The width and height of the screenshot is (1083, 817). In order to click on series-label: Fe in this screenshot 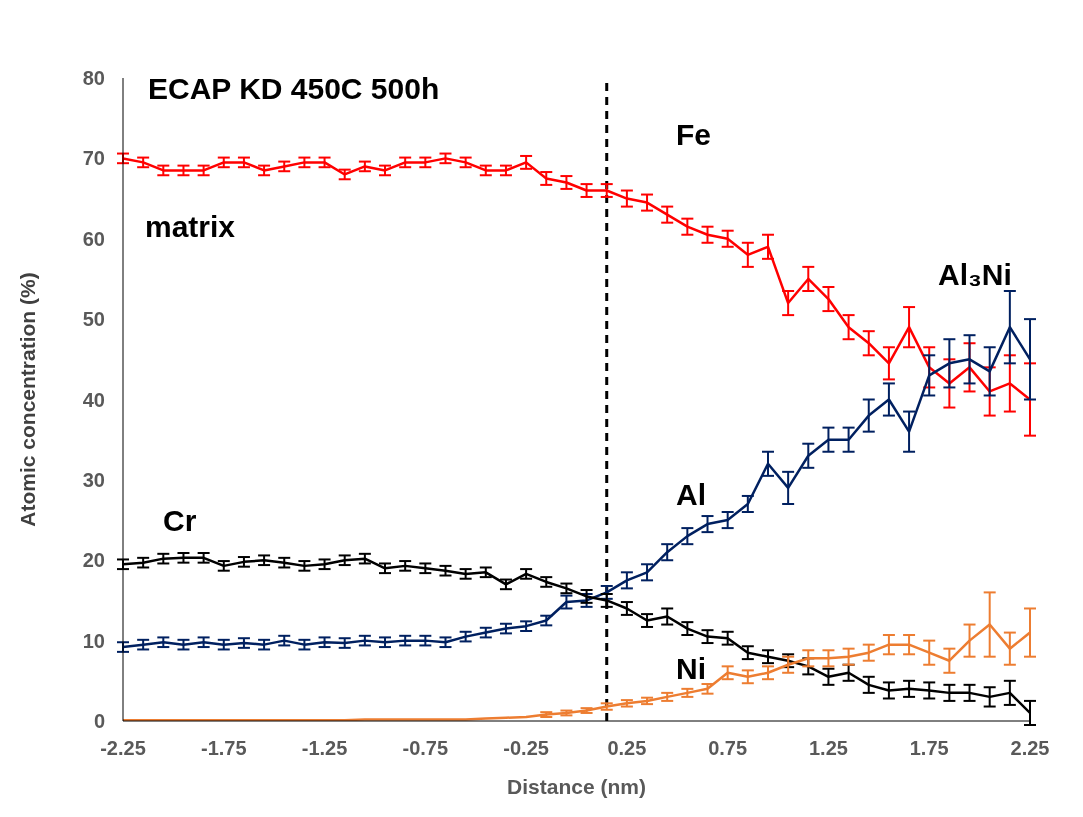, I will do `click(694, 134)`.